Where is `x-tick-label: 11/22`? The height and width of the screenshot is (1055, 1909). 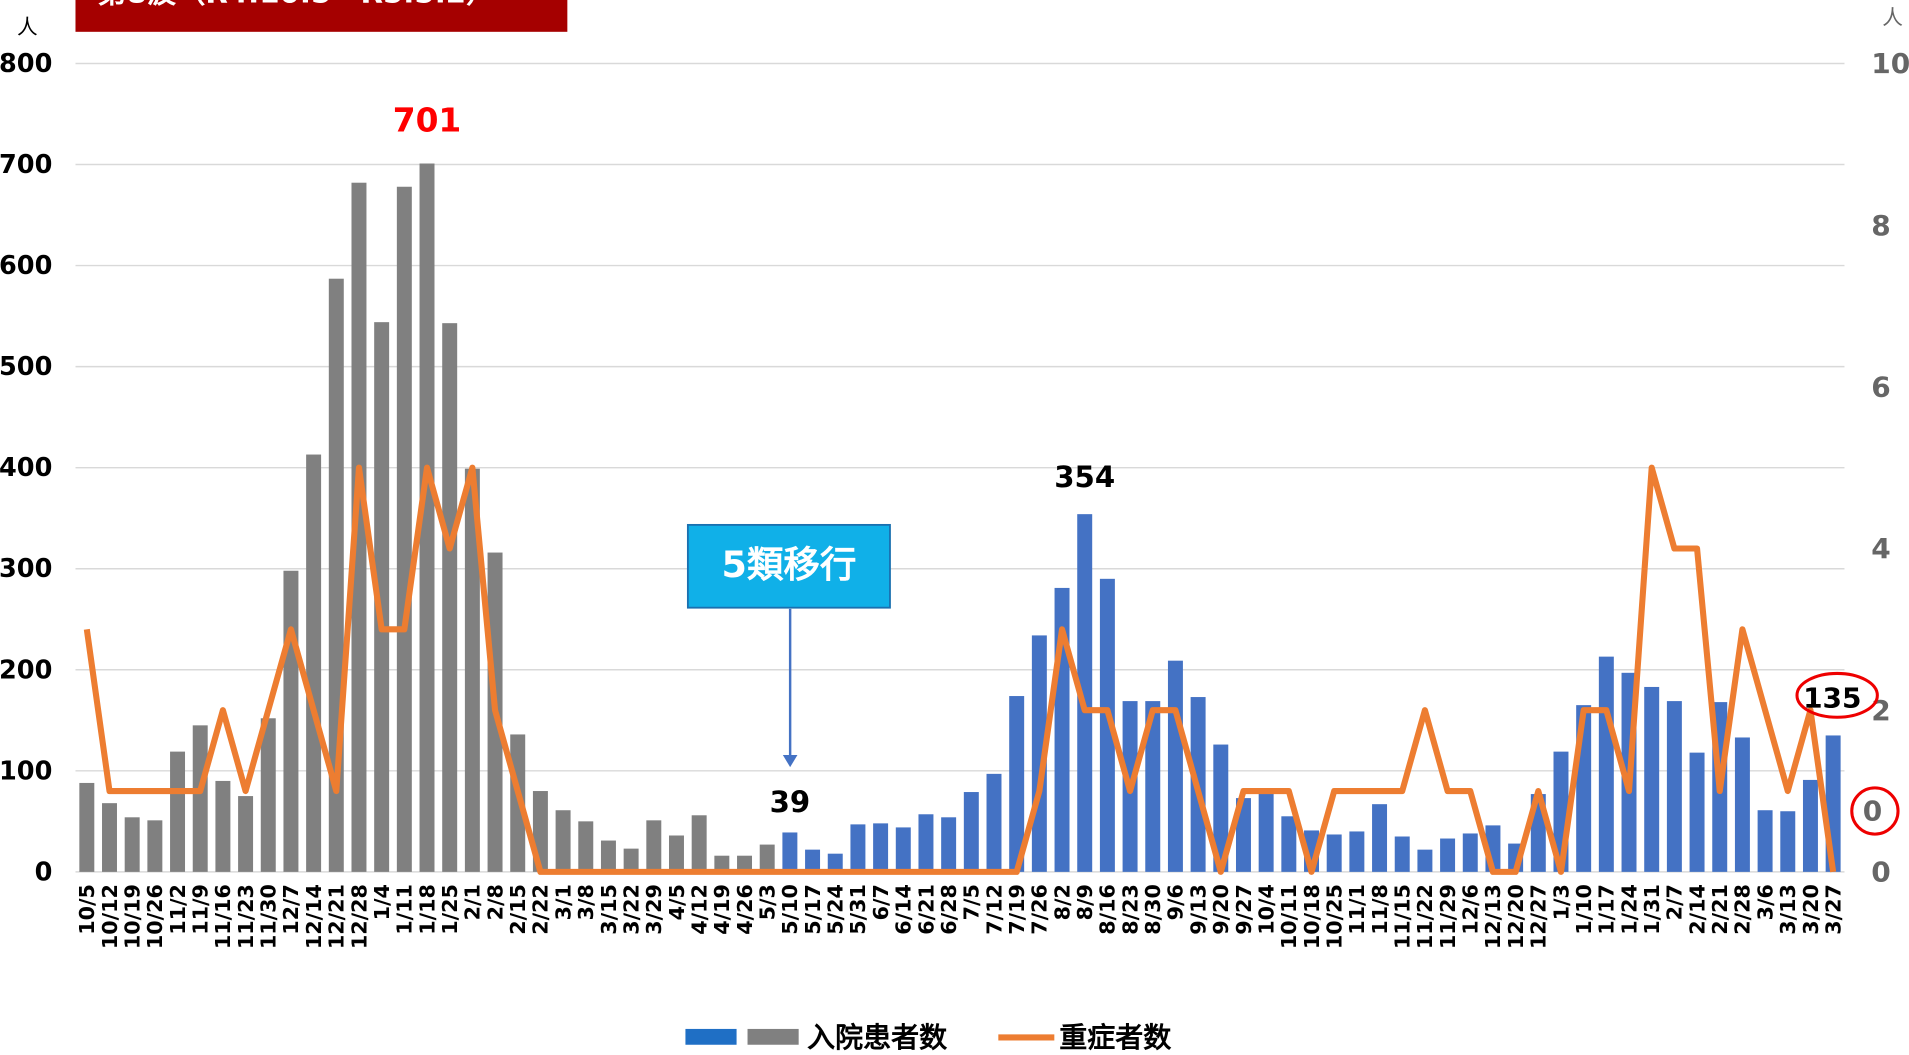
x-tick-label: 11/22 is located at coordinates (1425, 916).